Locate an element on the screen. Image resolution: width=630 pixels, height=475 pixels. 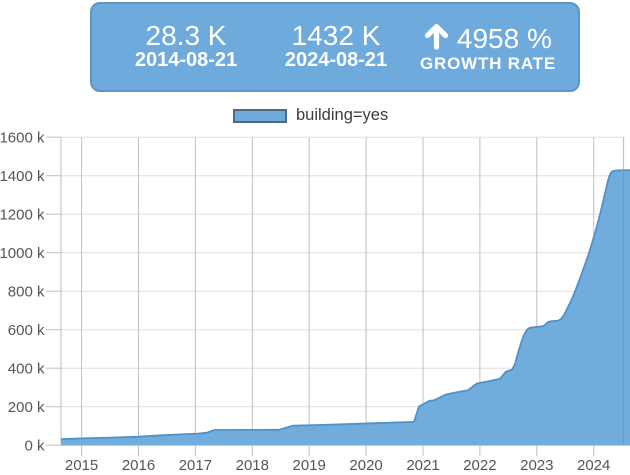
svg-text: 800 k is located at coordinates (26, 292).